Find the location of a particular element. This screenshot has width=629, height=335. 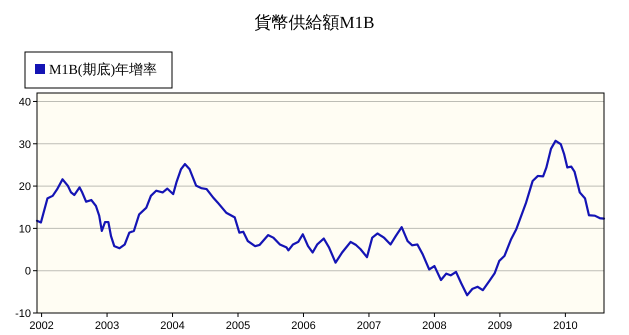

x-tick-label: 2007 is located at coordinates (369, 326).